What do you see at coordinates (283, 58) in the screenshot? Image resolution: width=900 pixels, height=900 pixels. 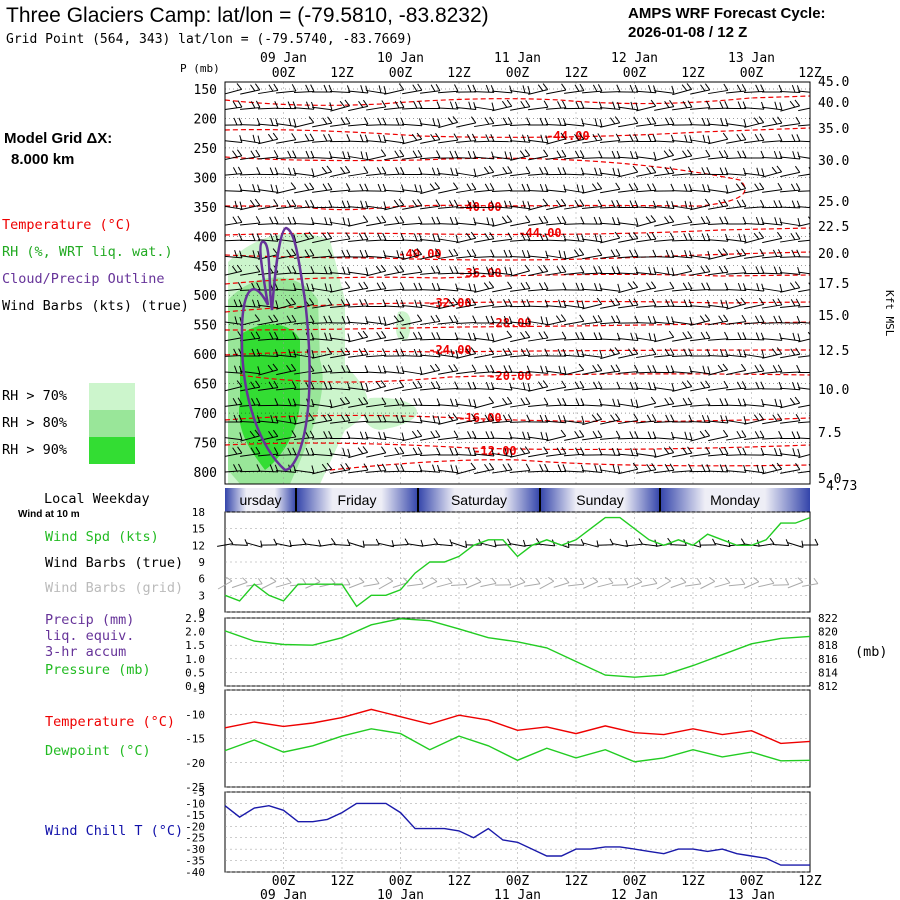 I see `top-date-label: 09 Jan` at bounding box center [283, 58].